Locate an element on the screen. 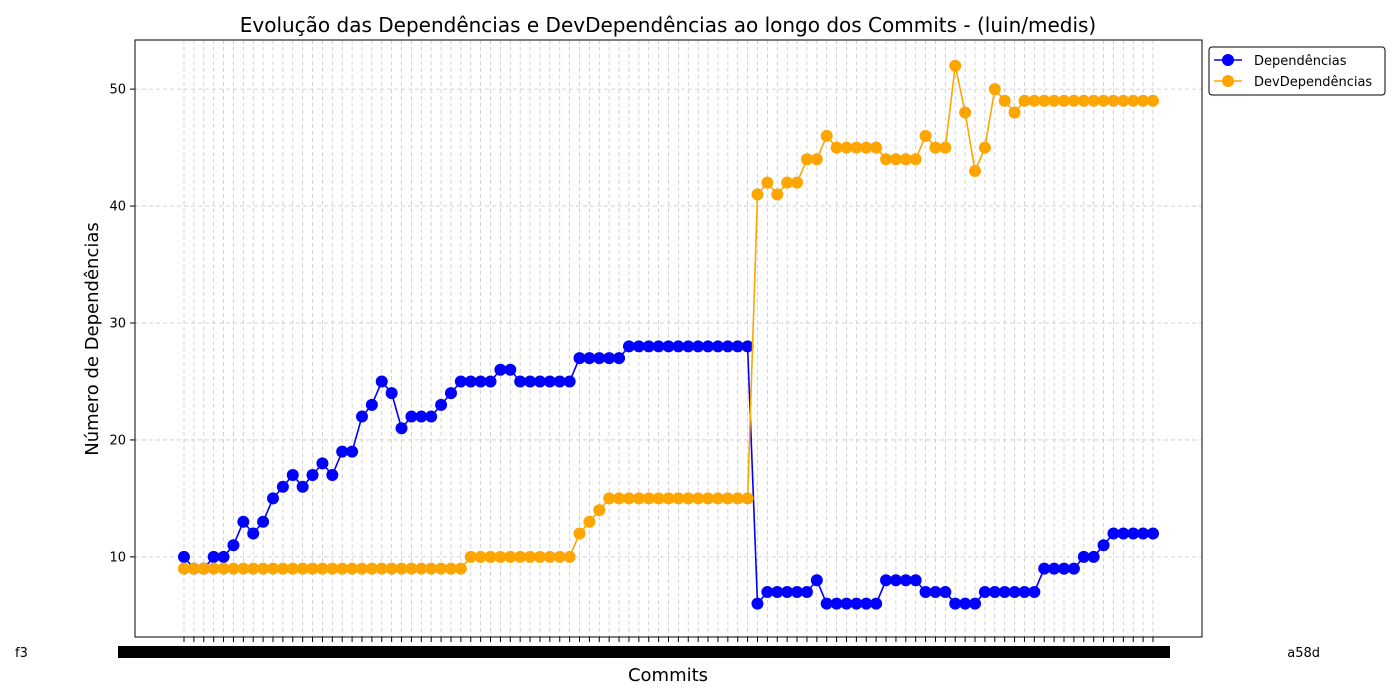  y-tick-label: 50 is located at coordinates (117, 90).